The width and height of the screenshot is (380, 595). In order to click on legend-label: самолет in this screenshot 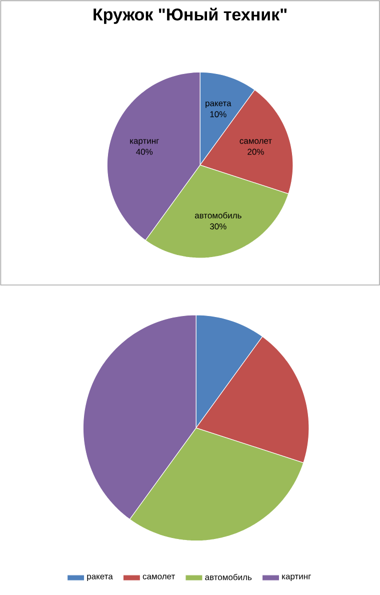, I will do `click(158, 577)`.